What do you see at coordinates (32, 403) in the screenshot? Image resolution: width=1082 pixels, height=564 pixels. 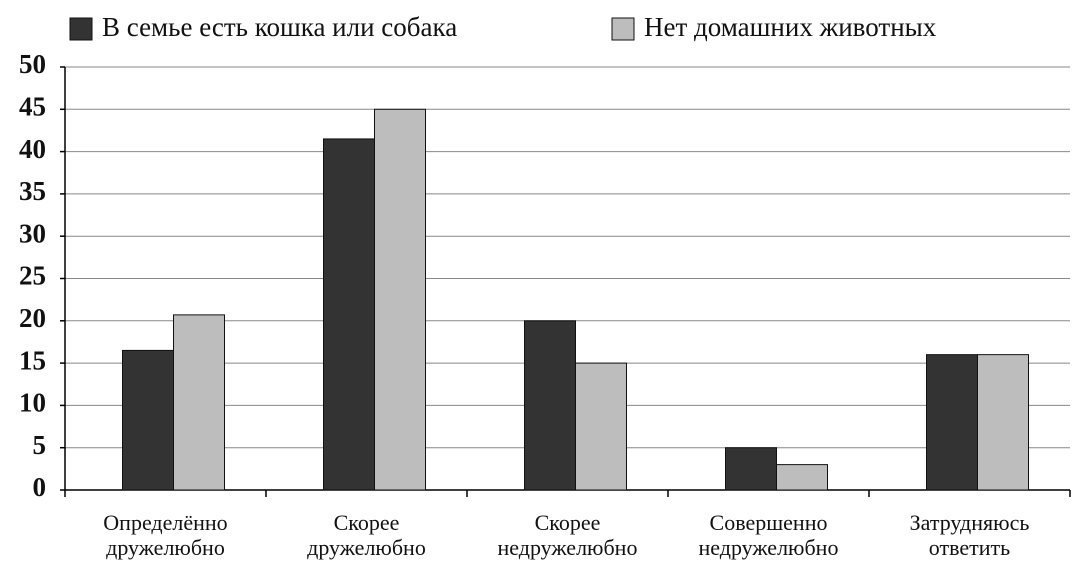 I see `y-tick-label: 10` at bounding box center [32, 403].